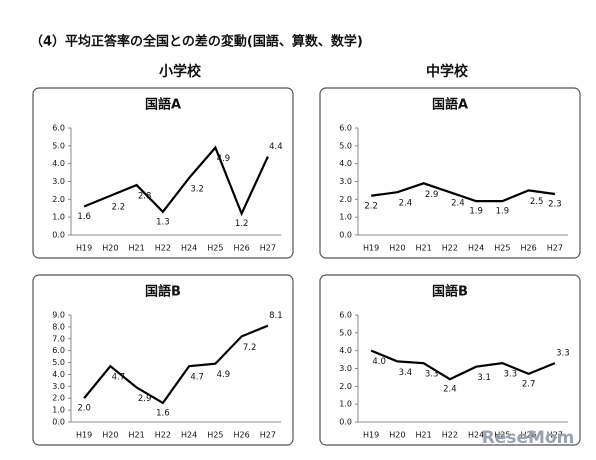 The image size is (596, 460). I want to click on page-title: （4）平均正答率の全国との差の変動(国語、算数、数学), so click(196, 42).